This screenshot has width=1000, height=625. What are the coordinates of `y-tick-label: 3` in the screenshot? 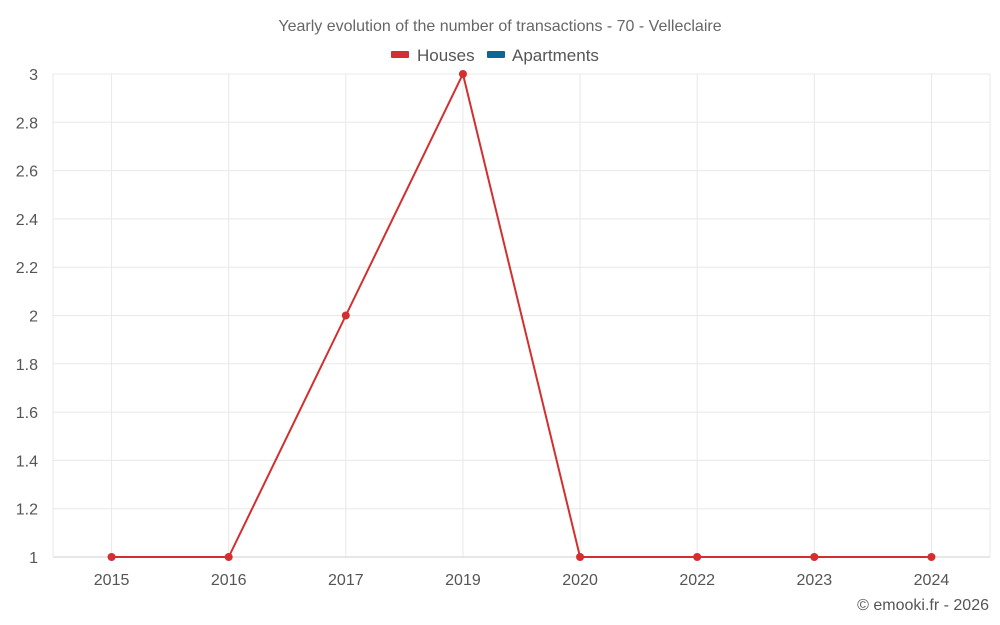 It's located at (33, 75).